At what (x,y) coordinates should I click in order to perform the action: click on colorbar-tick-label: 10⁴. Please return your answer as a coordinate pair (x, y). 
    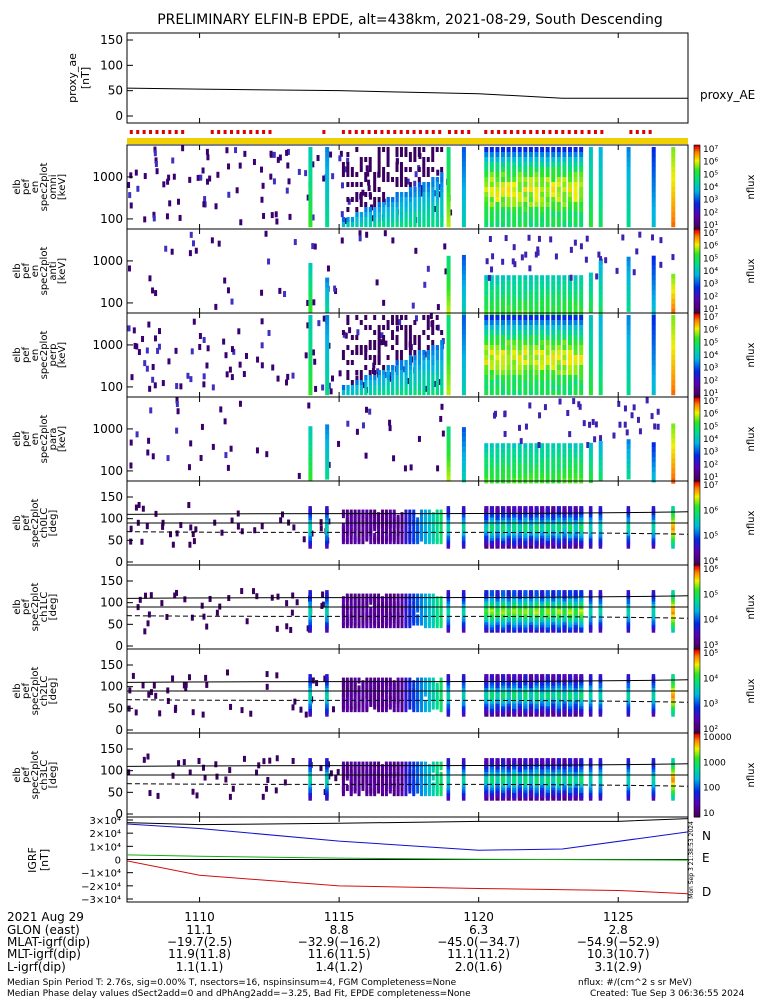
    Looking at the image, I should click on (710, 621).